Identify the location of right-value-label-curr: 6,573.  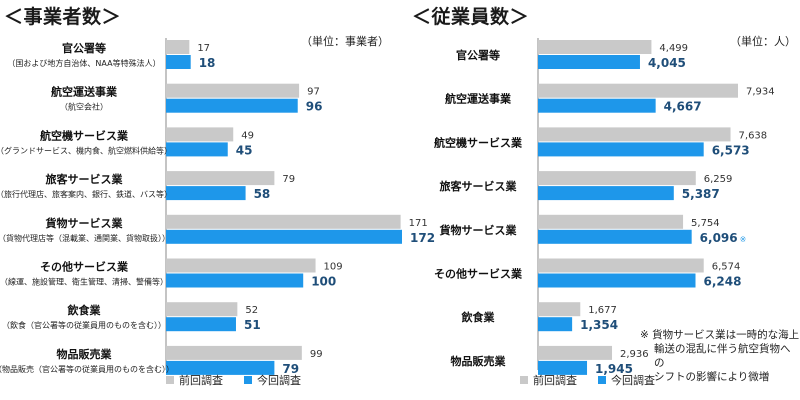
(731, 150).